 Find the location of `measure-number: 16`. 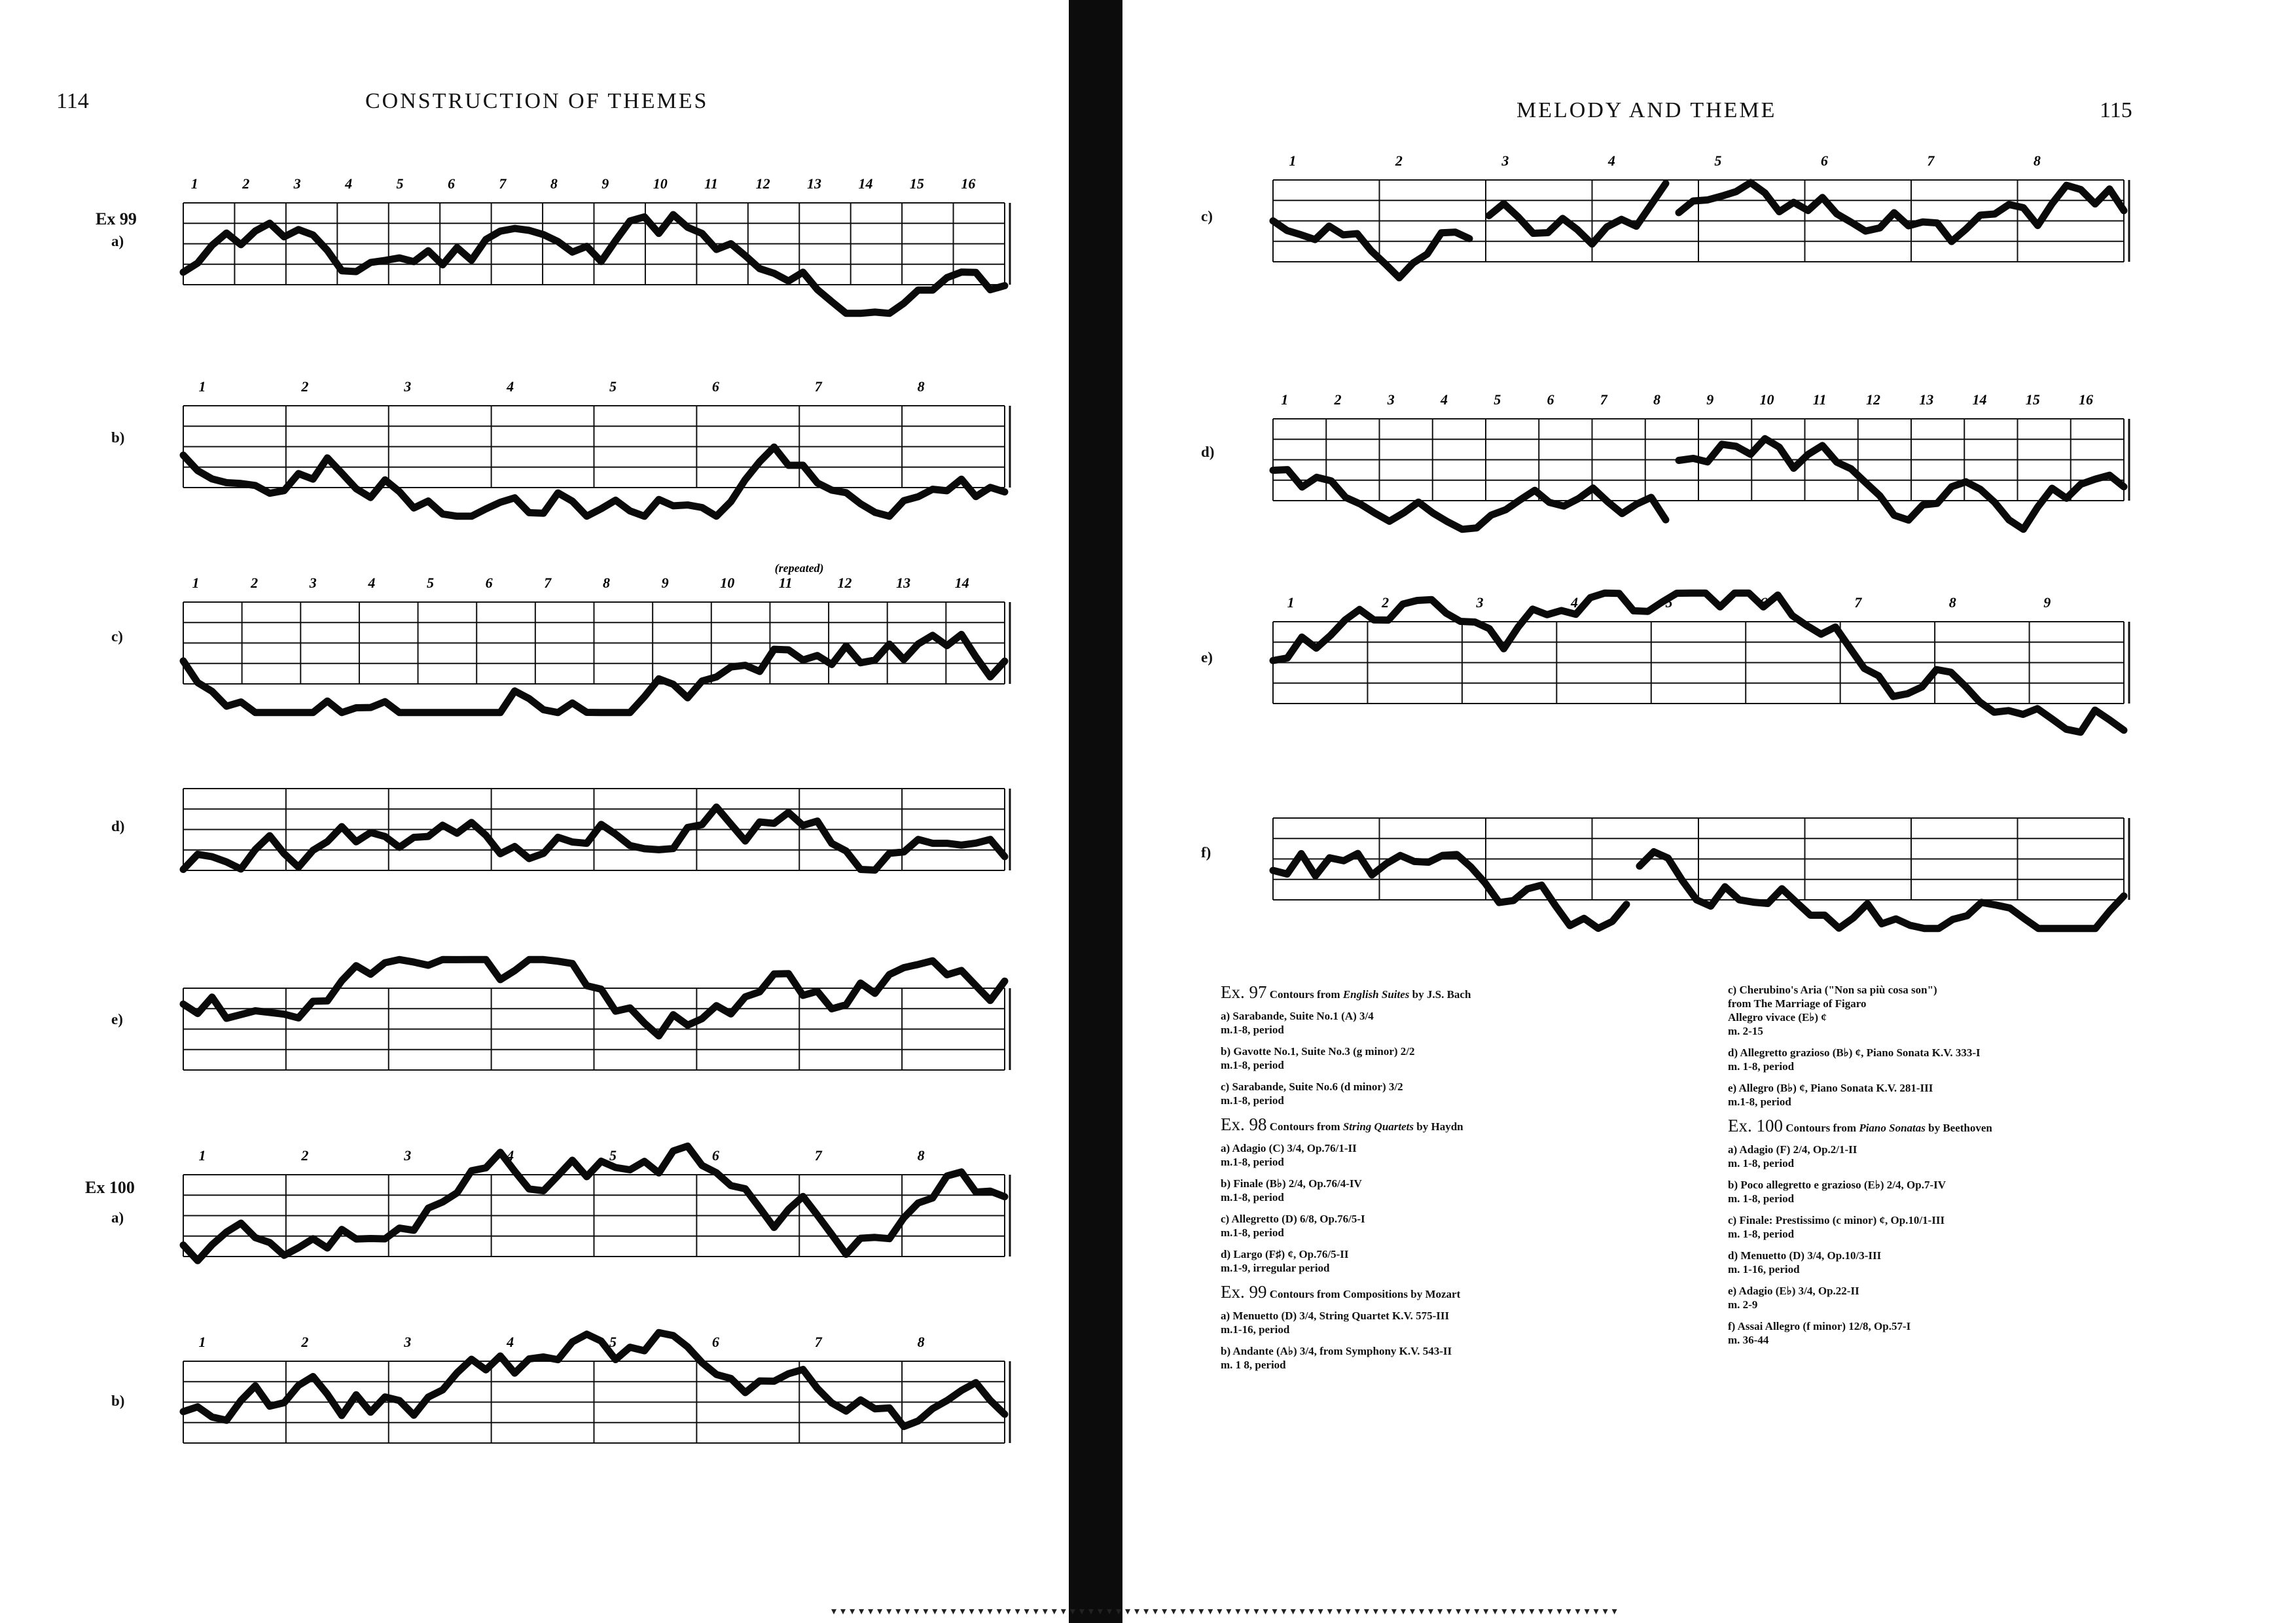

measure-number: 16 is located at coordinates (2086, 400).